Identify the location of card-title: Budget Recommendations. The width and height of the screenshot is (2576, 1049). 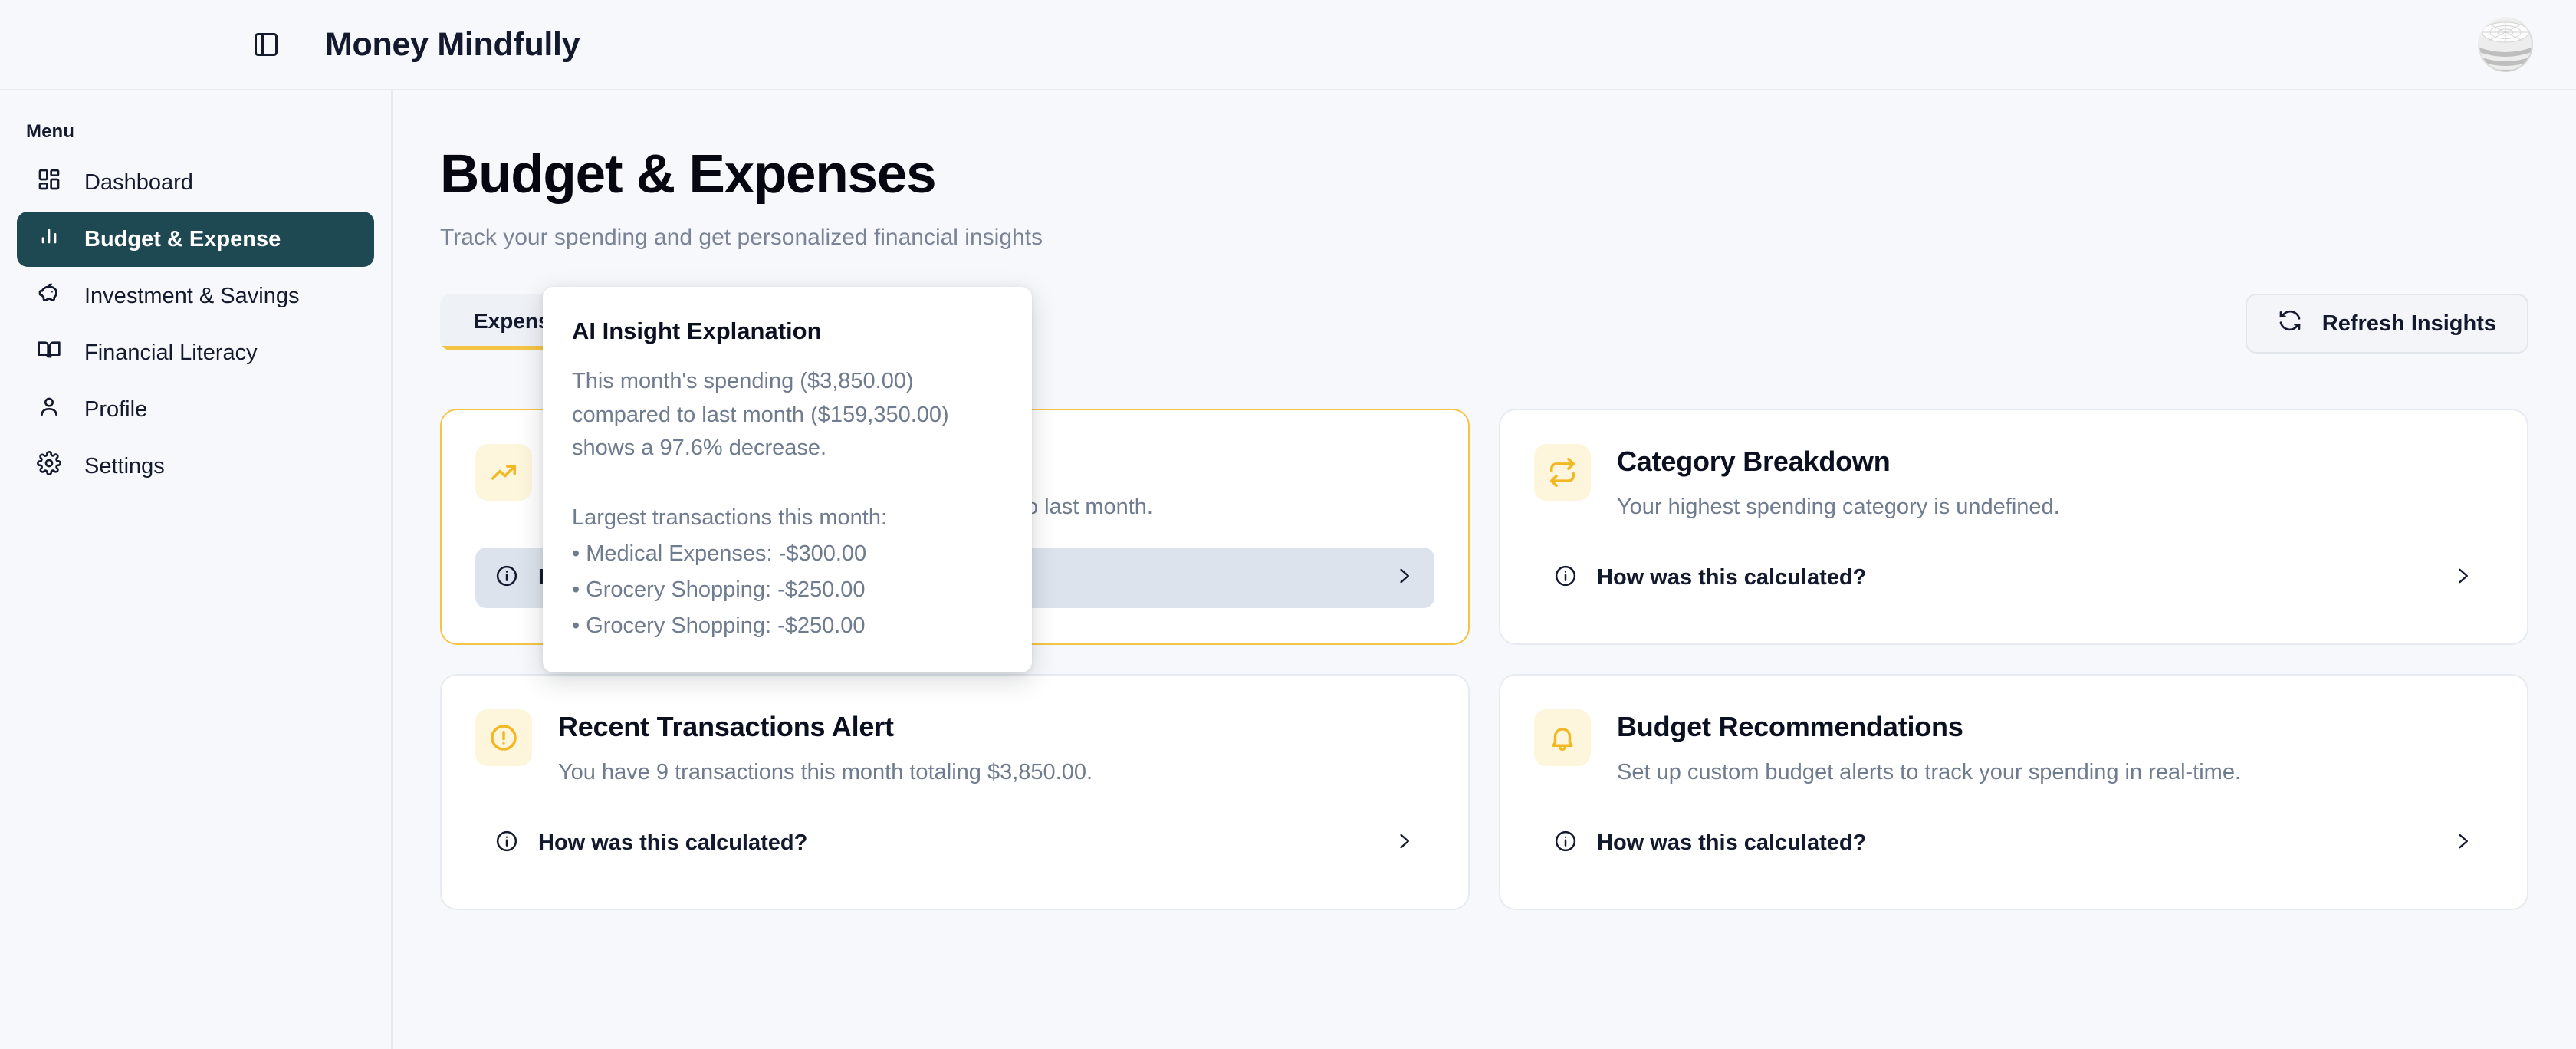
(1790, 726).